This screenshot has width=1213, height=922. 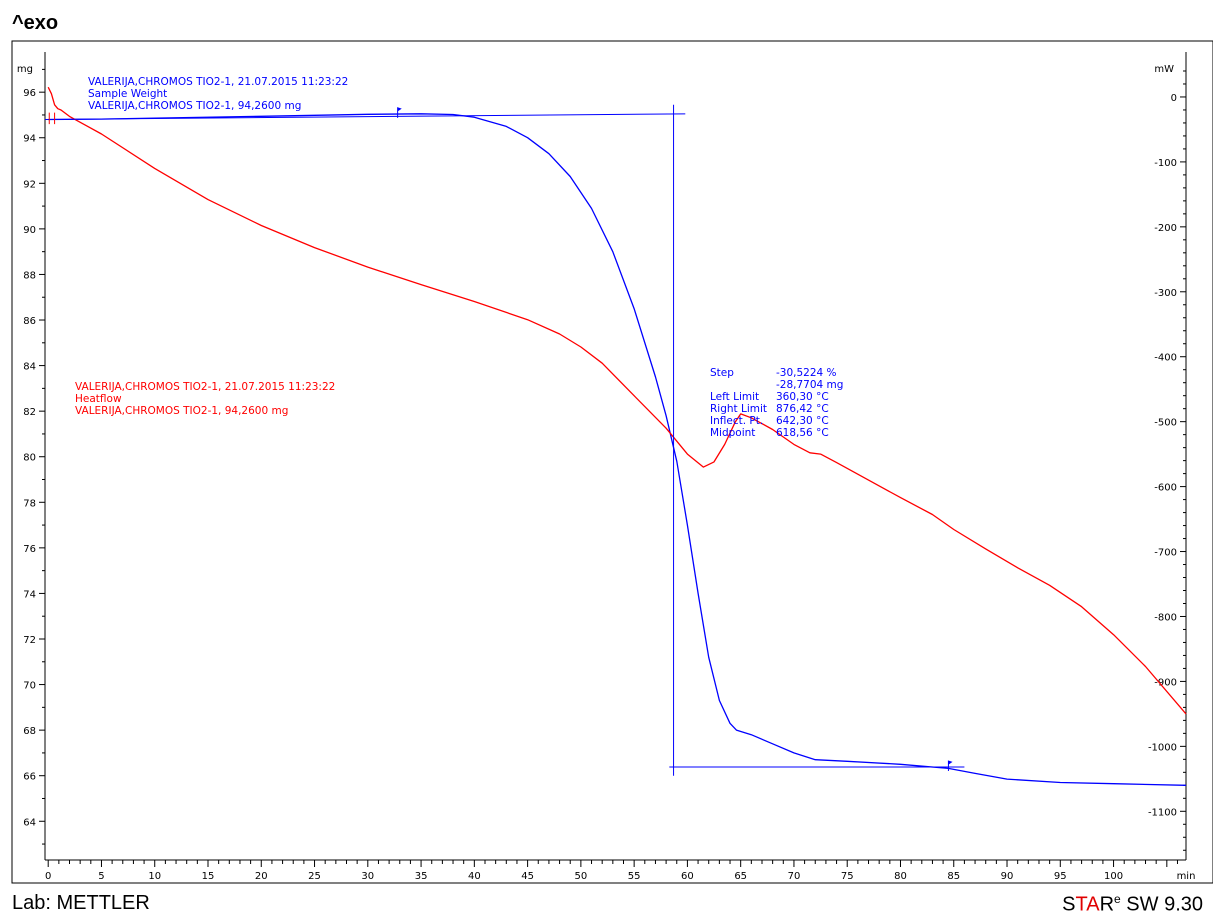 I want to click on left-tick-label: 82, so click(x=29, y=412).